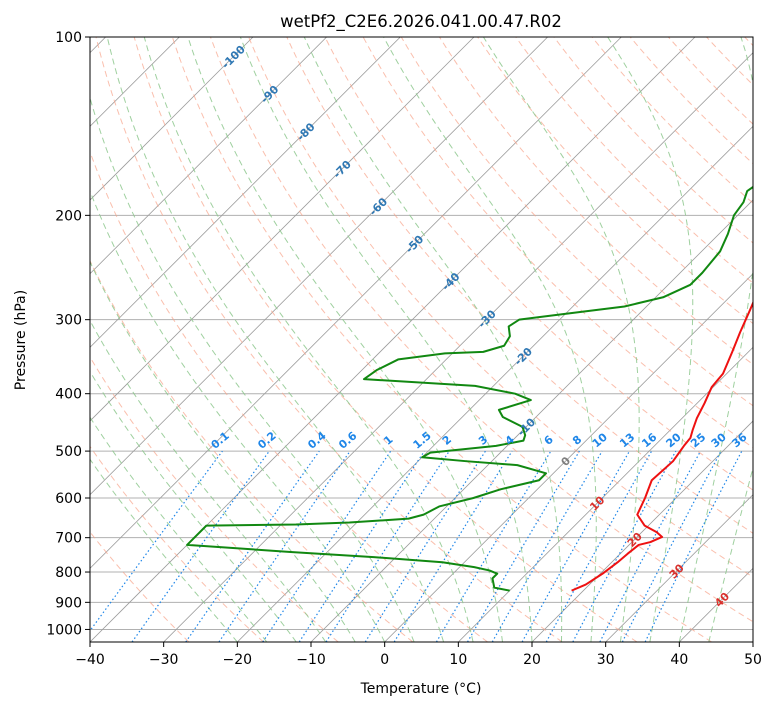 This screenshot has height=708, width=775. I want to click on x-tick-label: −20, so click(238, 660).